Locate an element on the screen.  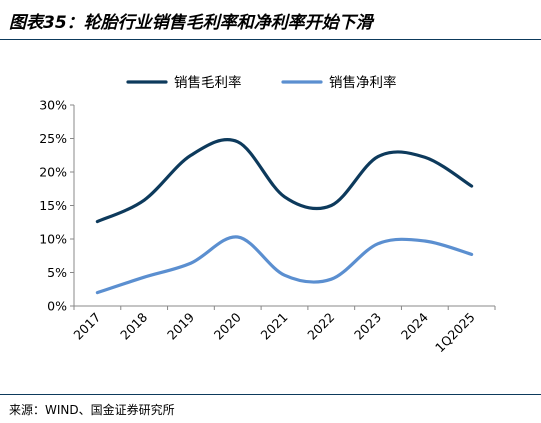
x-tick-label: 2017 is located at coordinates (86, 326).